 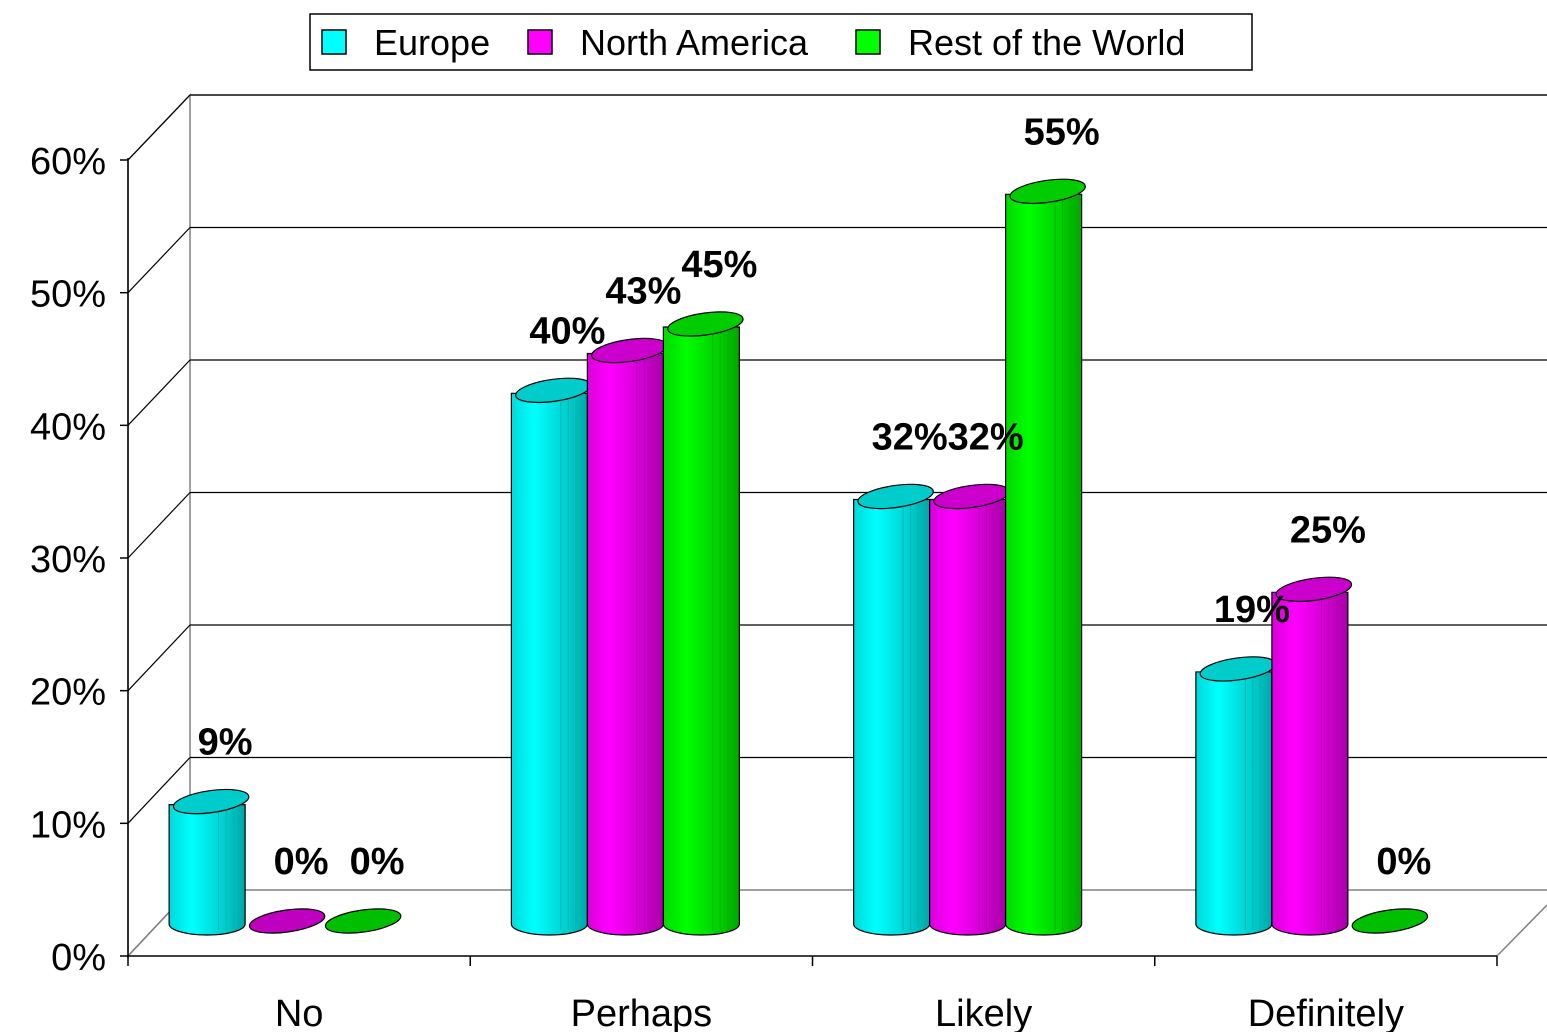 I want to click on x-tick-label: Definitely, so click(x=1326, y=1012).